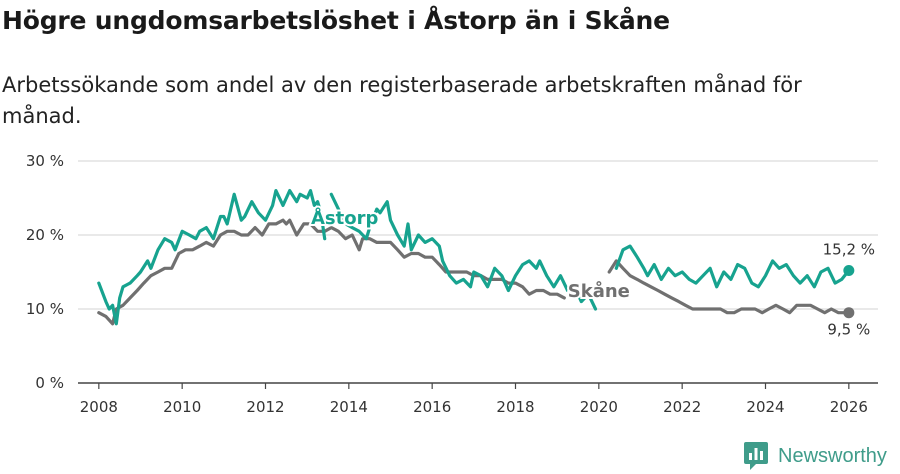 The height and width of the screenshot is (474, 900). What do you see at coordinates (848, 330) in the screenshot?
I see `end-label-skane: 9,5 %` at bounding box center [848, 330].